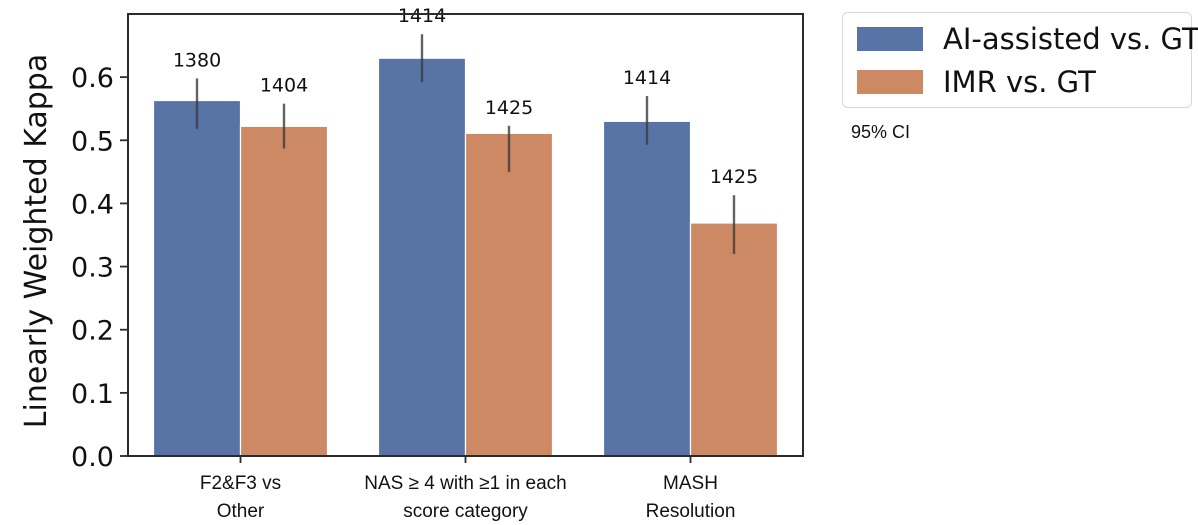 Image resolution: width=1198 pixels, height=525 pixels. I want to click on count-label-ai-assisted-0: 1380, so click(197, 60).